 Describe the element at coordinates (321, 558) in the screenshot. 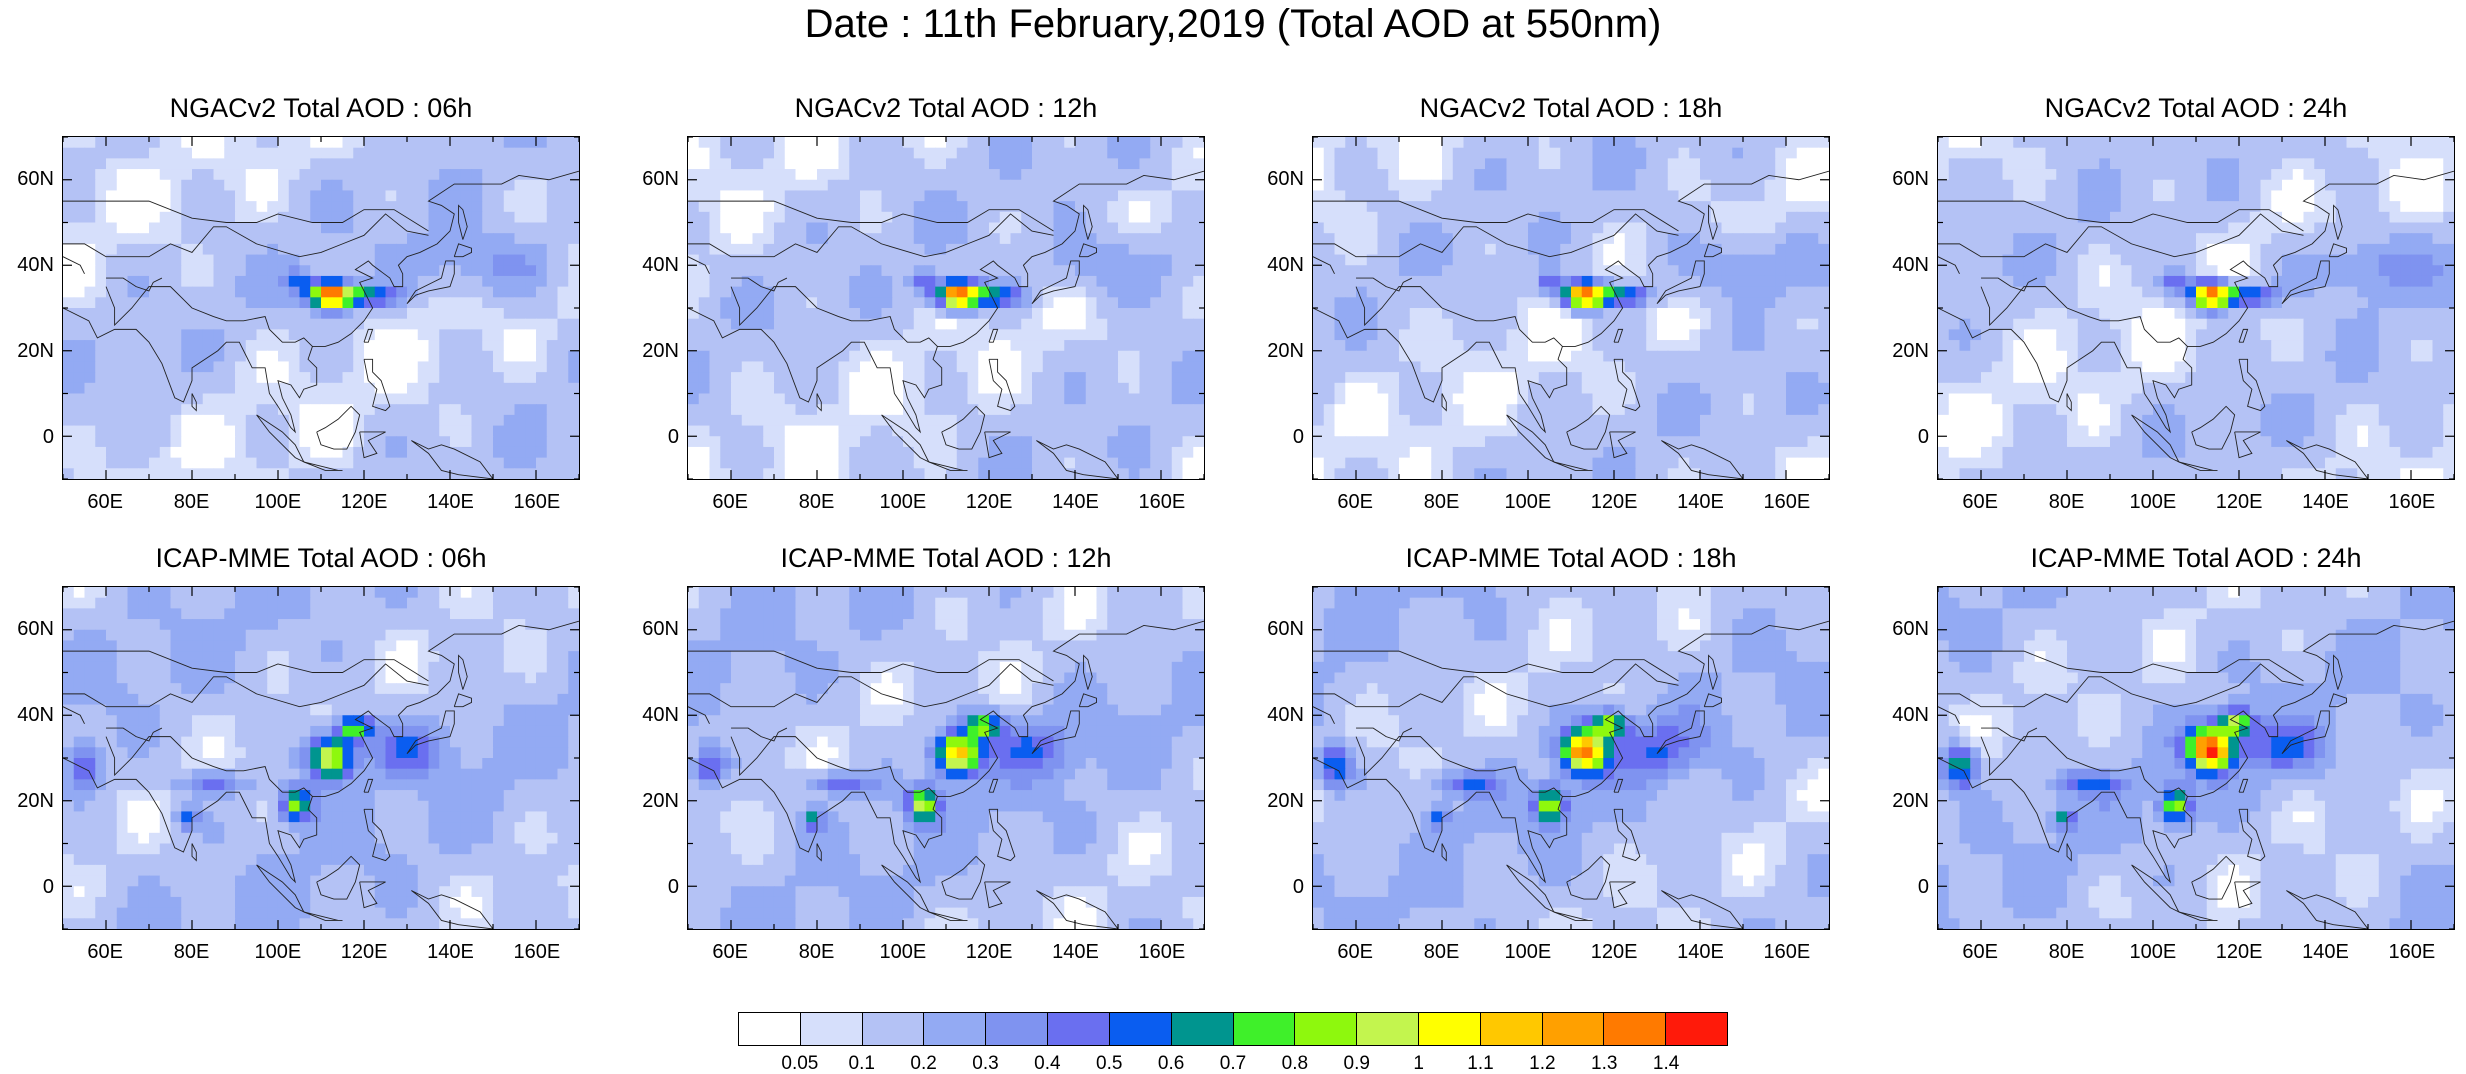

I see `panel-title: ICAP-MME Total AOD : 06h` at that location.